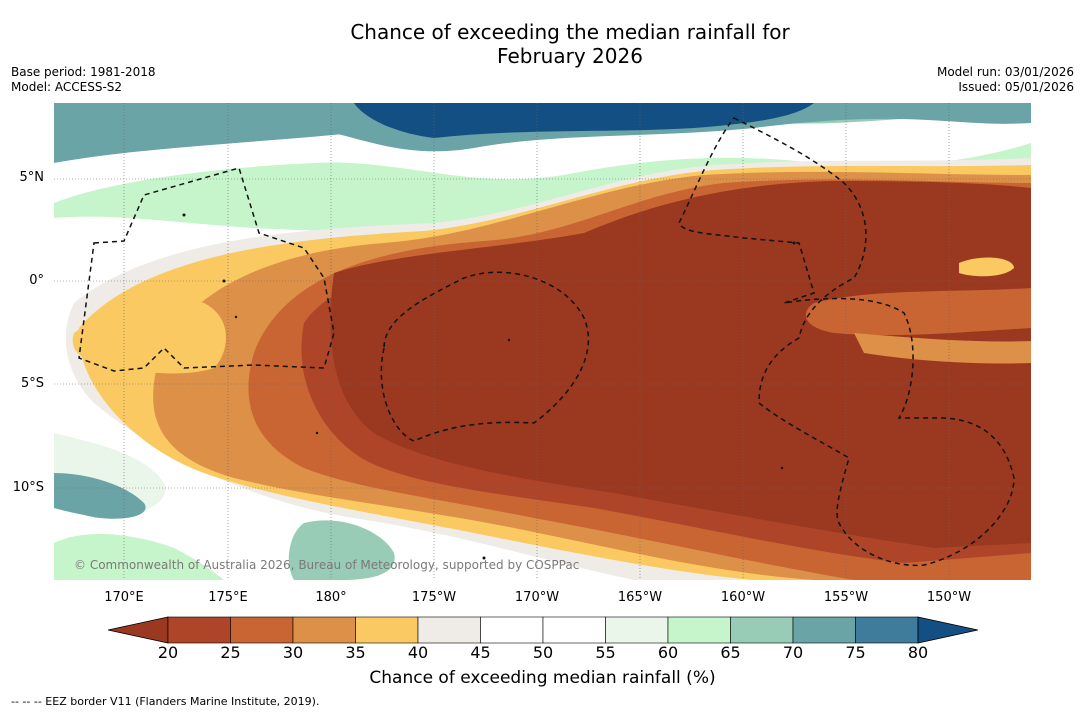  I want to click on colorbar-svg, so click(543, 630).